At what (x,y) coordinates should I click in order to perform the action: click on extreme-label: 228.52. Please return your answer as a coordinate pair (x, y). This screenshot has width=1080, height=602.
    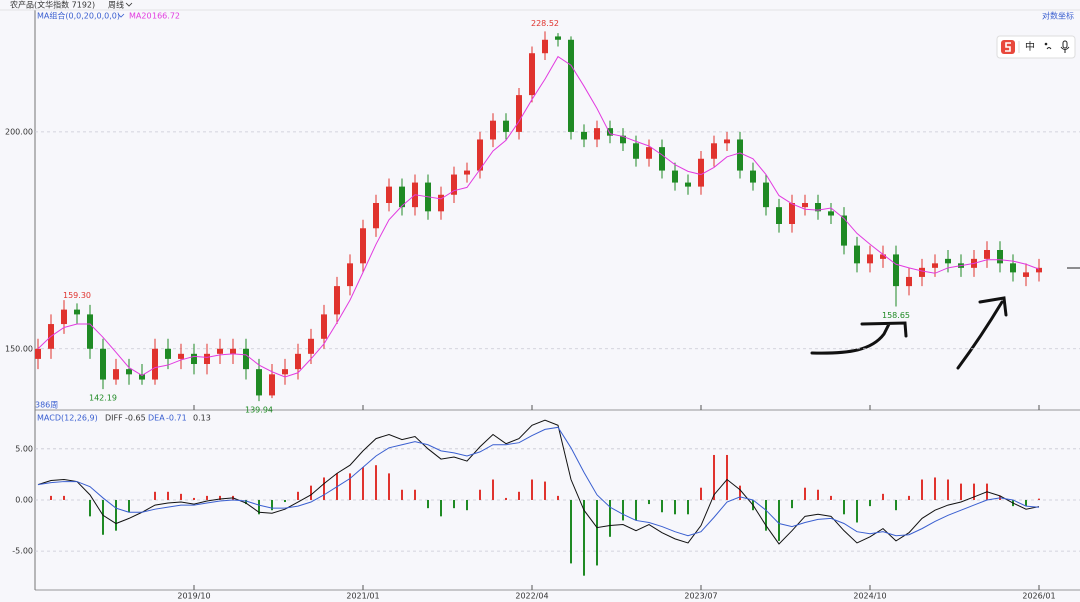
    Looking at the image, I should click on (545, 23).